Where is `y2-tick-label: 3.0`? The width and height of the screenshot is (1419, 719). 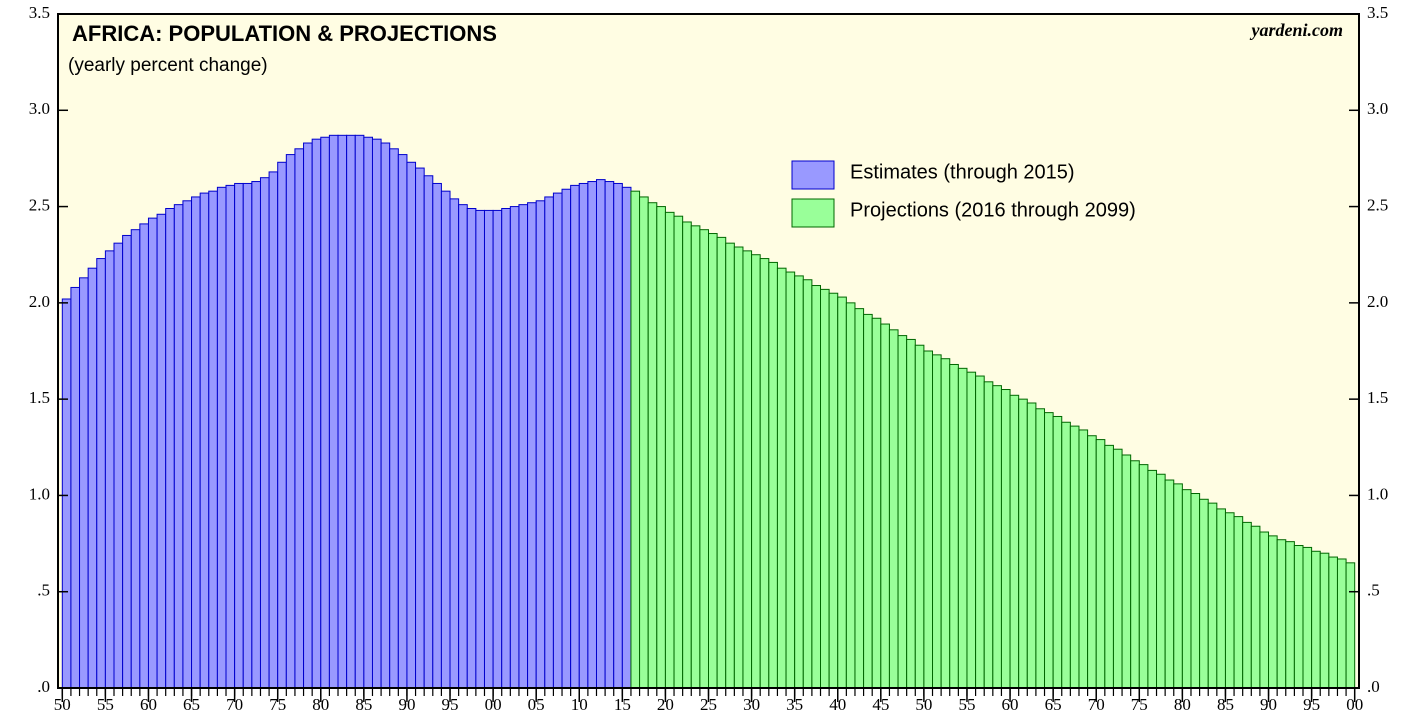
y2-tick-label: 3.0 is located at coordinates (1377, 108).